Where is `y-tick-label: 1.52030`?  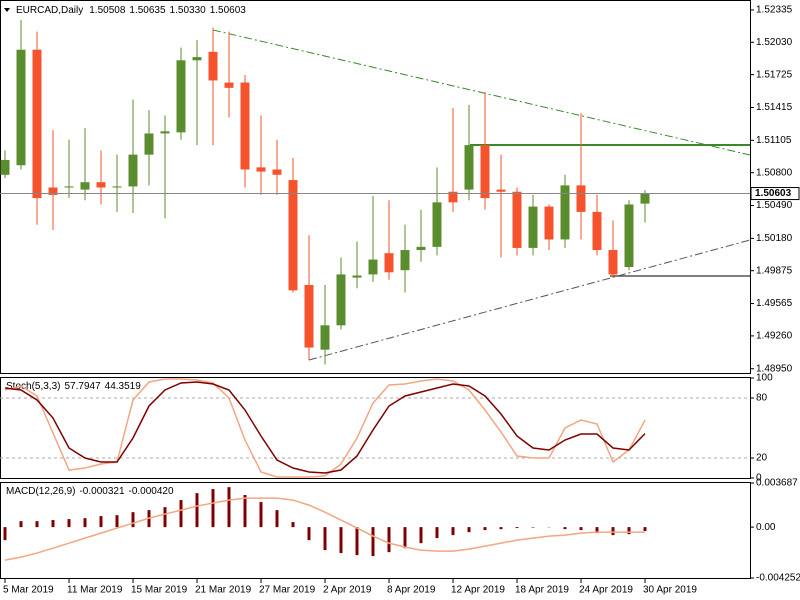 y-tick-label: 1.52030 is located at coordinates (774, 42).